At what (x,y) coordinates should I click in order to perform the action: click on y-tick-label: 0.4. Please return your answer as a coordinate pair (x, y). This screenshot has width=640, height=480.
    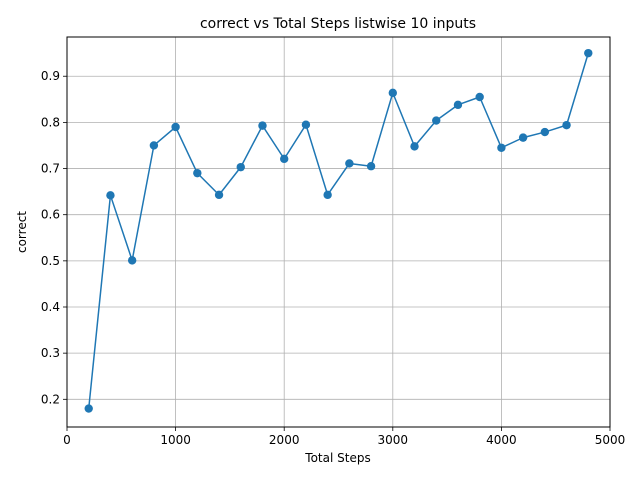
    Looking at the image, I should click on (50, 307).